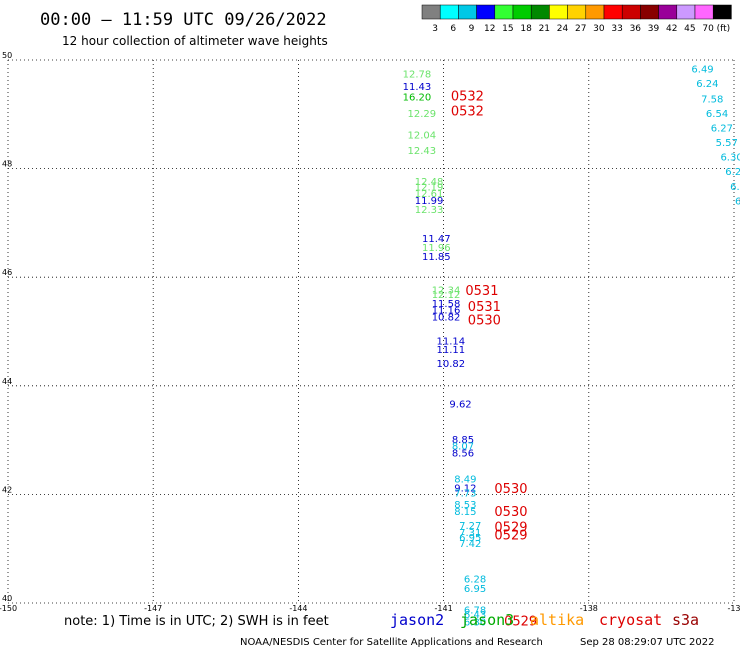  I want to click on x-tick-label: -141, so click(444, 608).